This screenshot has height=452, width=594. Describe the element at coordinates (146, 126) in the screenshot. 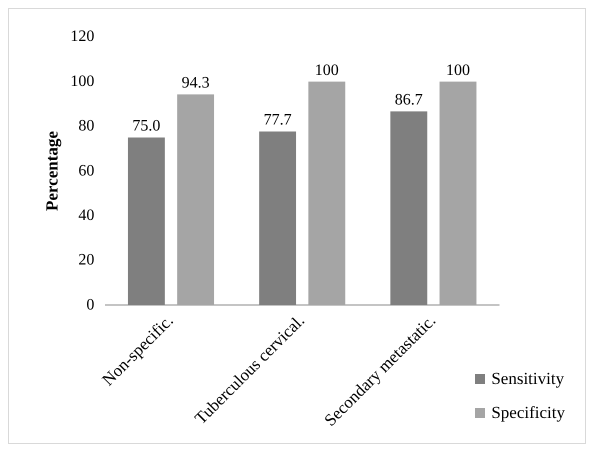

I see `data-label: 75.0` at that location.